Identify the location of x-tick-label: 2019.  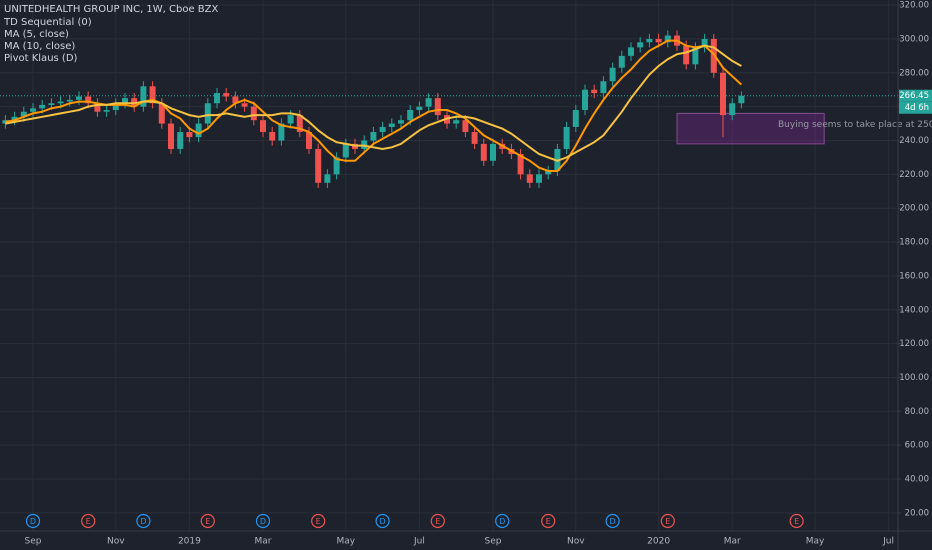
(189, 542).